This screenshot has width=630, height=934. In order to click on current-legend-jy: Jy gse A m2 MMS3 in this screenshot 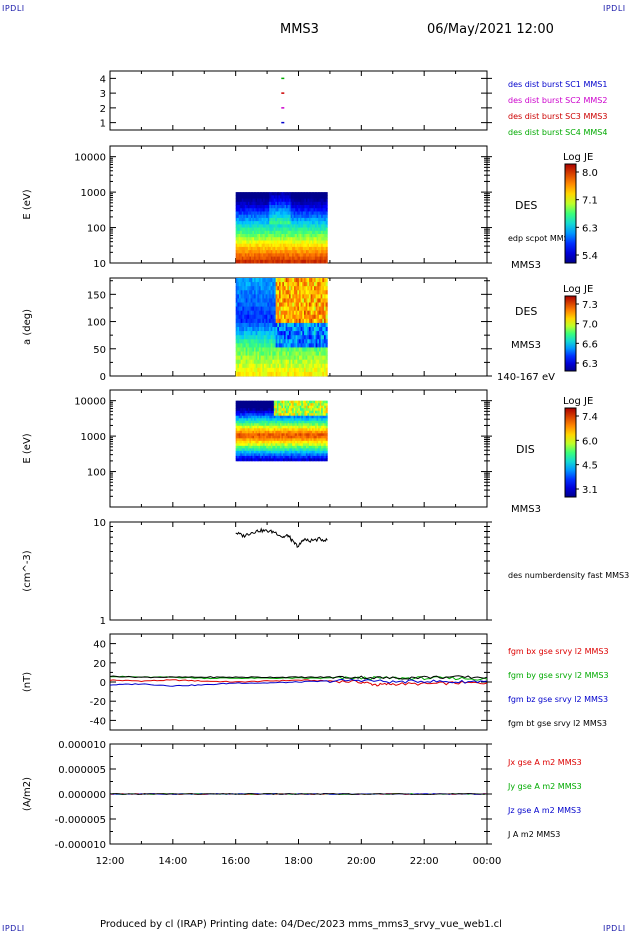, I will do `click(544, 786)`.